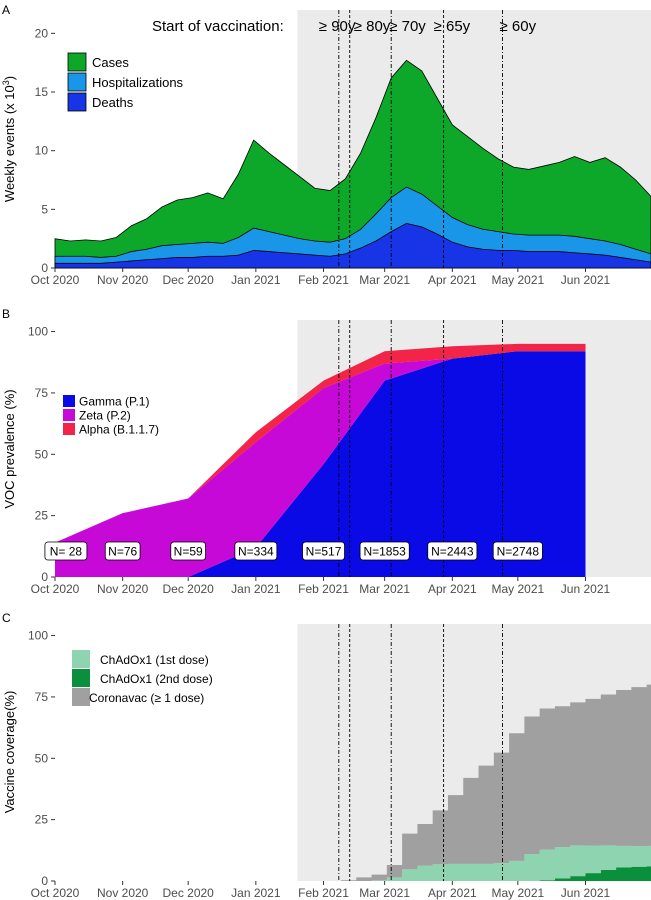 The width and height of the screenshot is (651, 900). I want to click on sample-size-box: N=1853, so click(384, 551).